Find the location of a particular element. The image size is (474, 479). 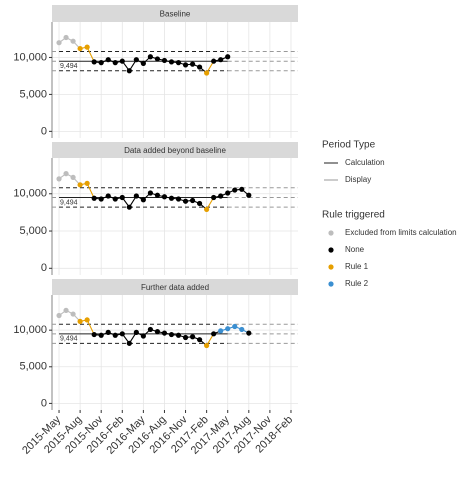

facet-title: Data added beyond baseline is located at coordinates (175, 150).